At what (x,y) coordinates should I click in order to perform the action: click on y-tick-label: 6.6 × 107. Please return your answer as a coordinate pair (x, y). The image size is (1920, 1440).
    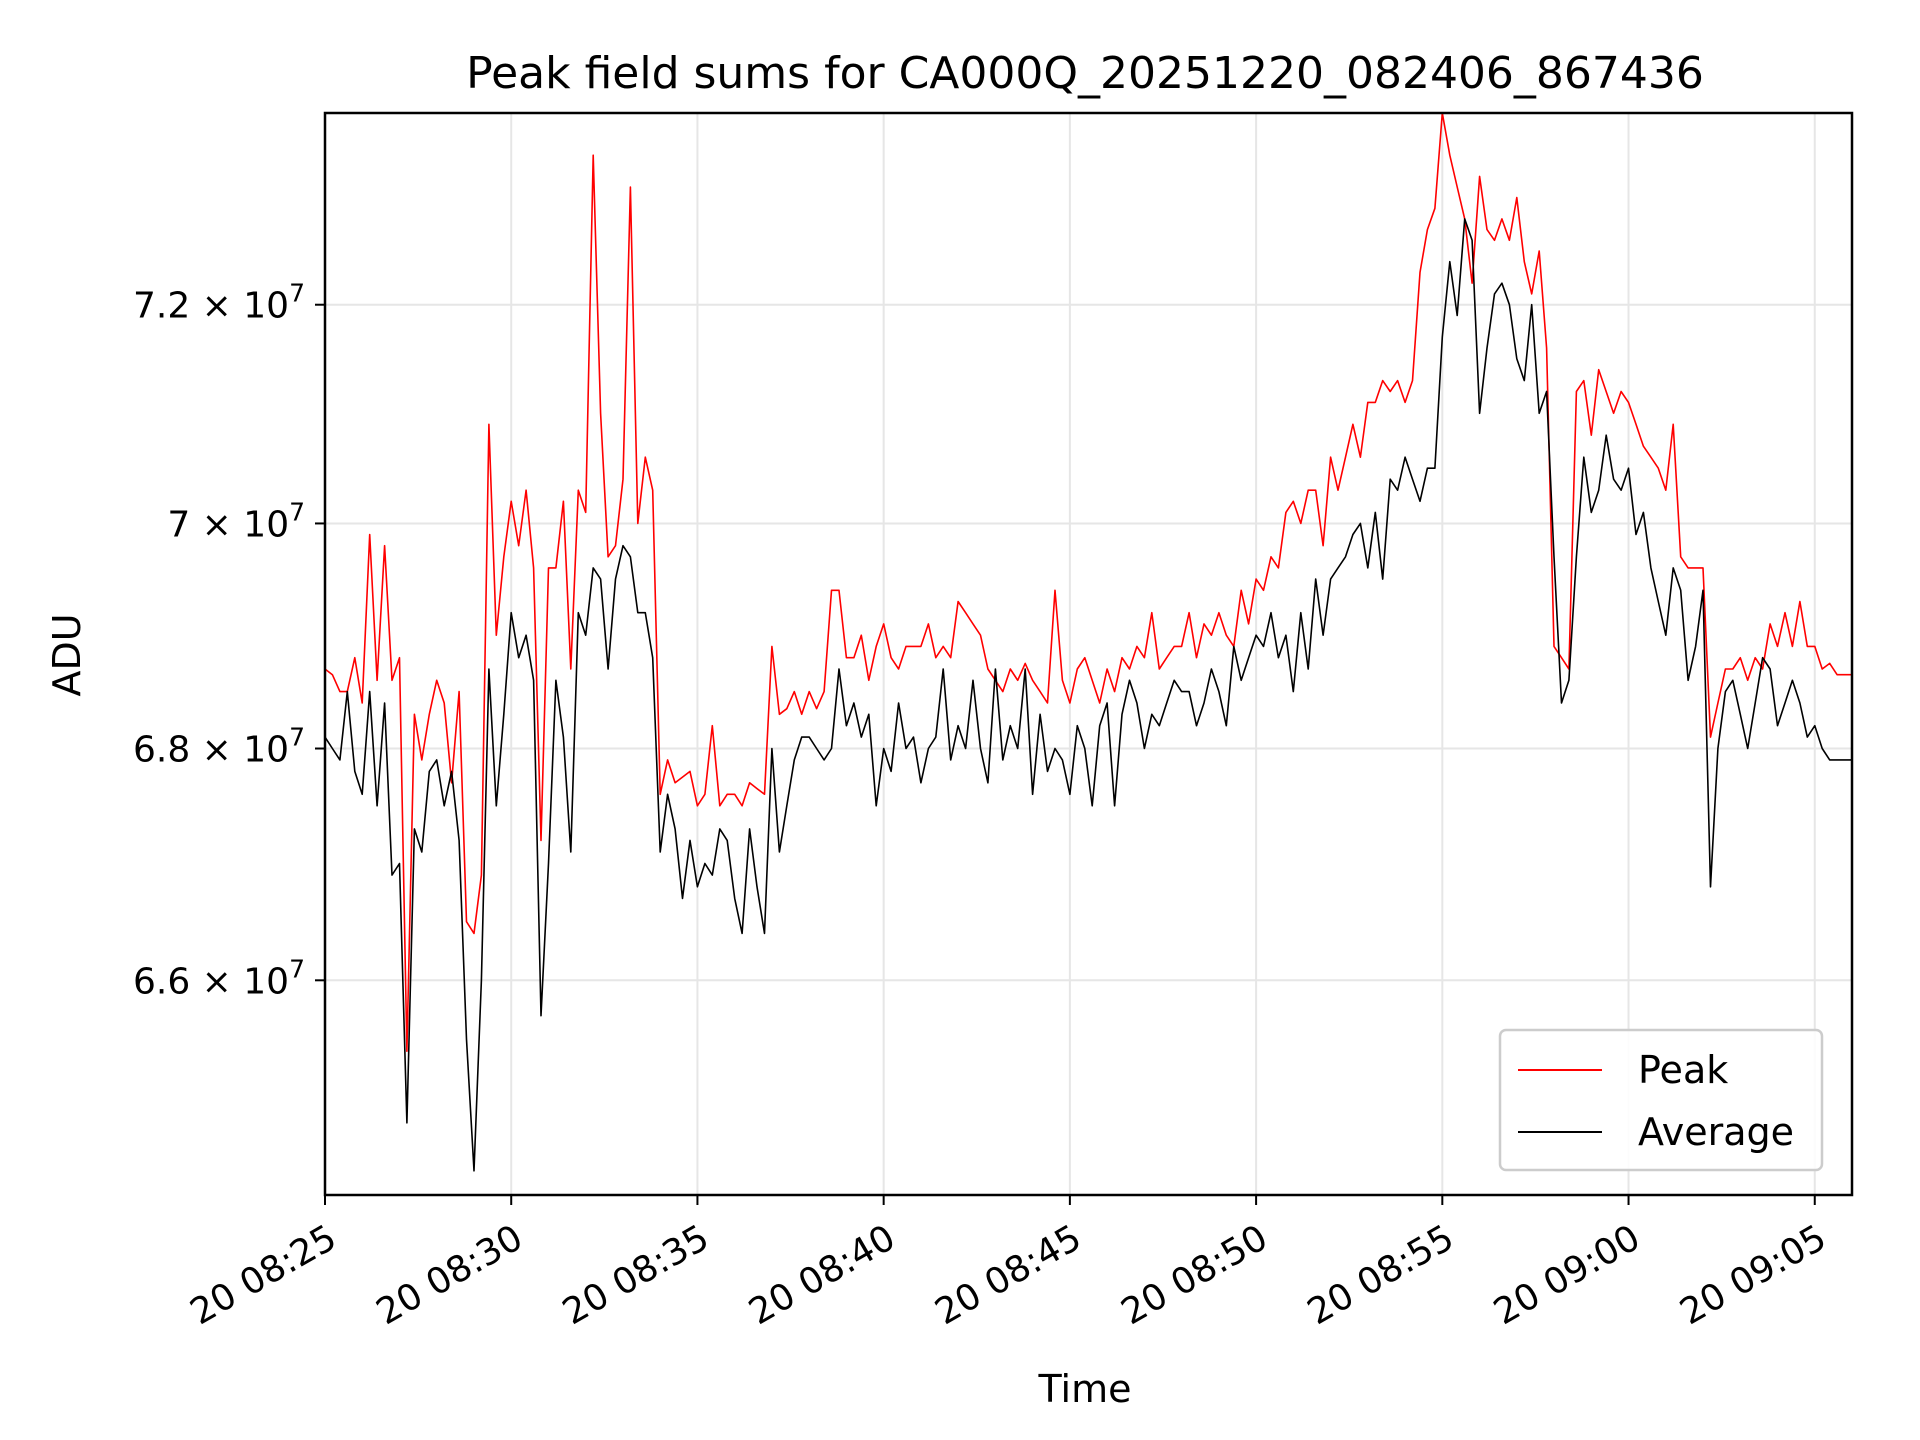
    Looking at the image, I should click on (219, 978).